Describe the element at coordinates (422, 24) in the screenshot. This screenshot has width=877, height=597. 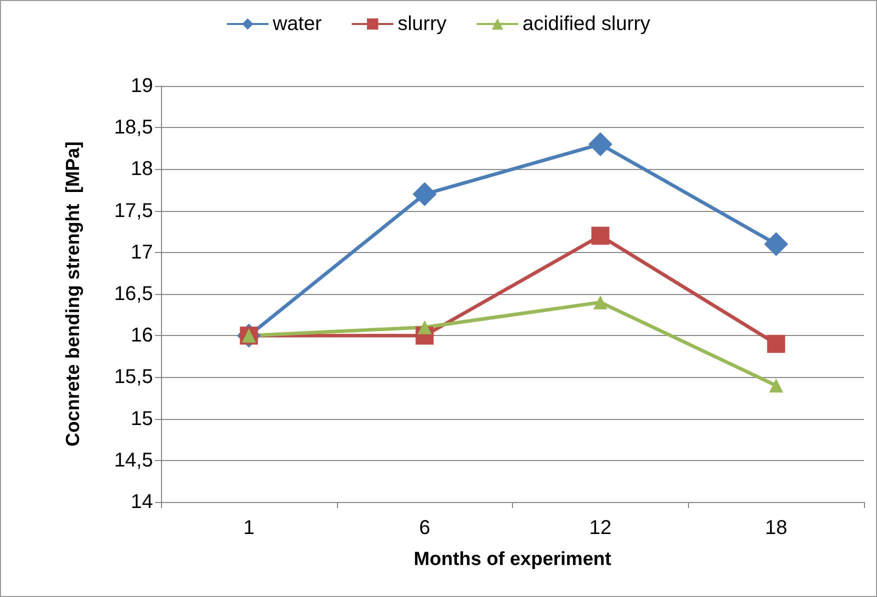
I see `legend-label: slurry` at that location.